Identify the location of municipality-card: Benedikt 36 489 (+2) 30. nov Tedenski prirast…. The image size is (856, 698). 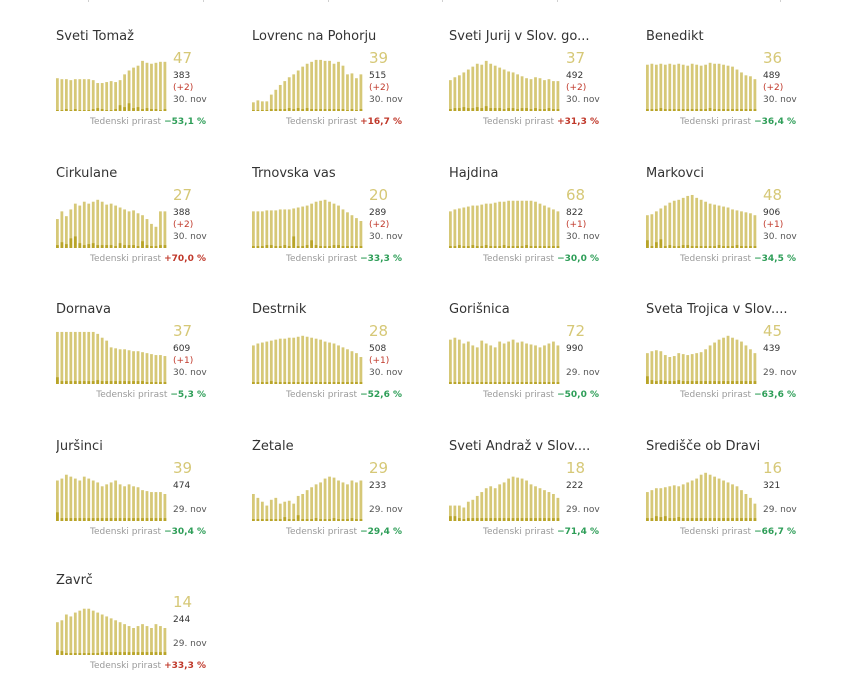
(726, 91).